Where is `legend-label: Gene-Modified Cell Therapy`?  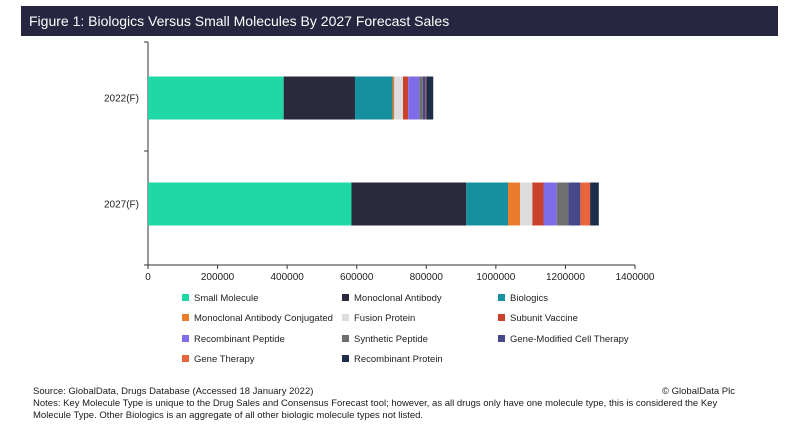 legend-label: Gene-Modified Cell Therapy is located at coordinates (569, 339).